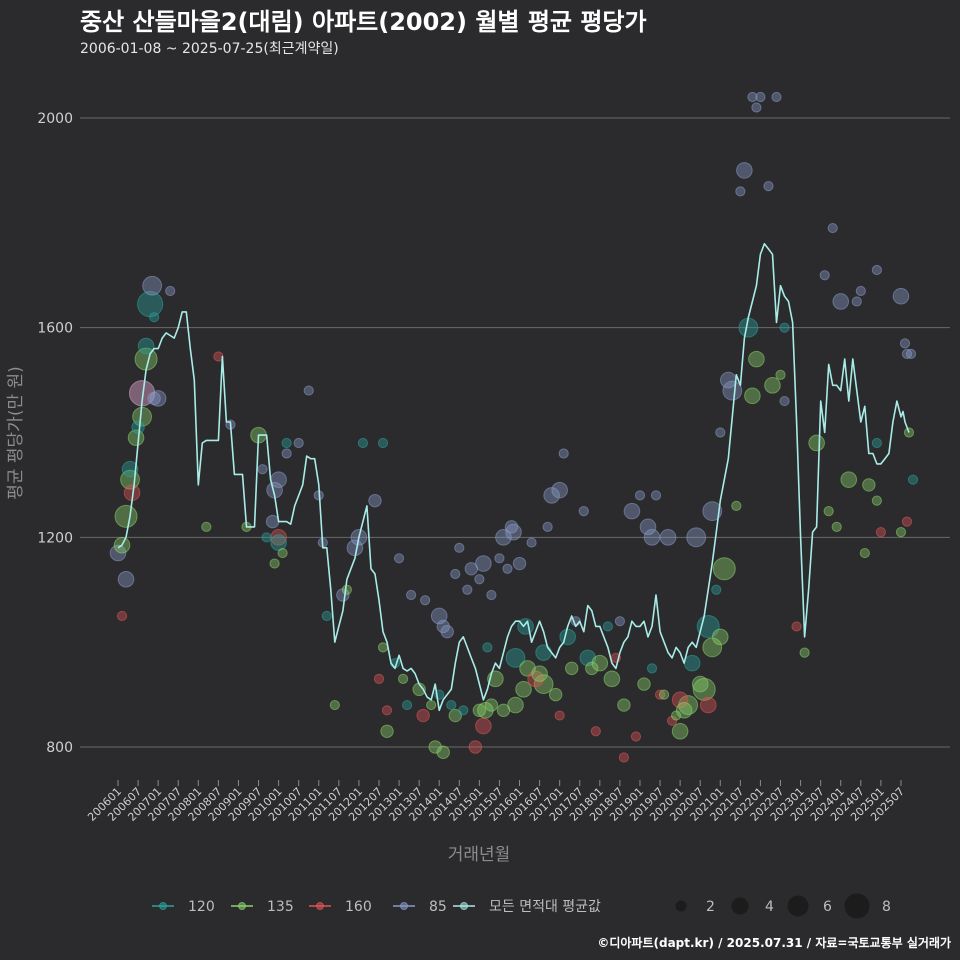 The image size is (960, 960). Describe the element at coordinates (545, 907) in the screenshot. I see `legend-label: 모든 면적대 평균값` at that location.